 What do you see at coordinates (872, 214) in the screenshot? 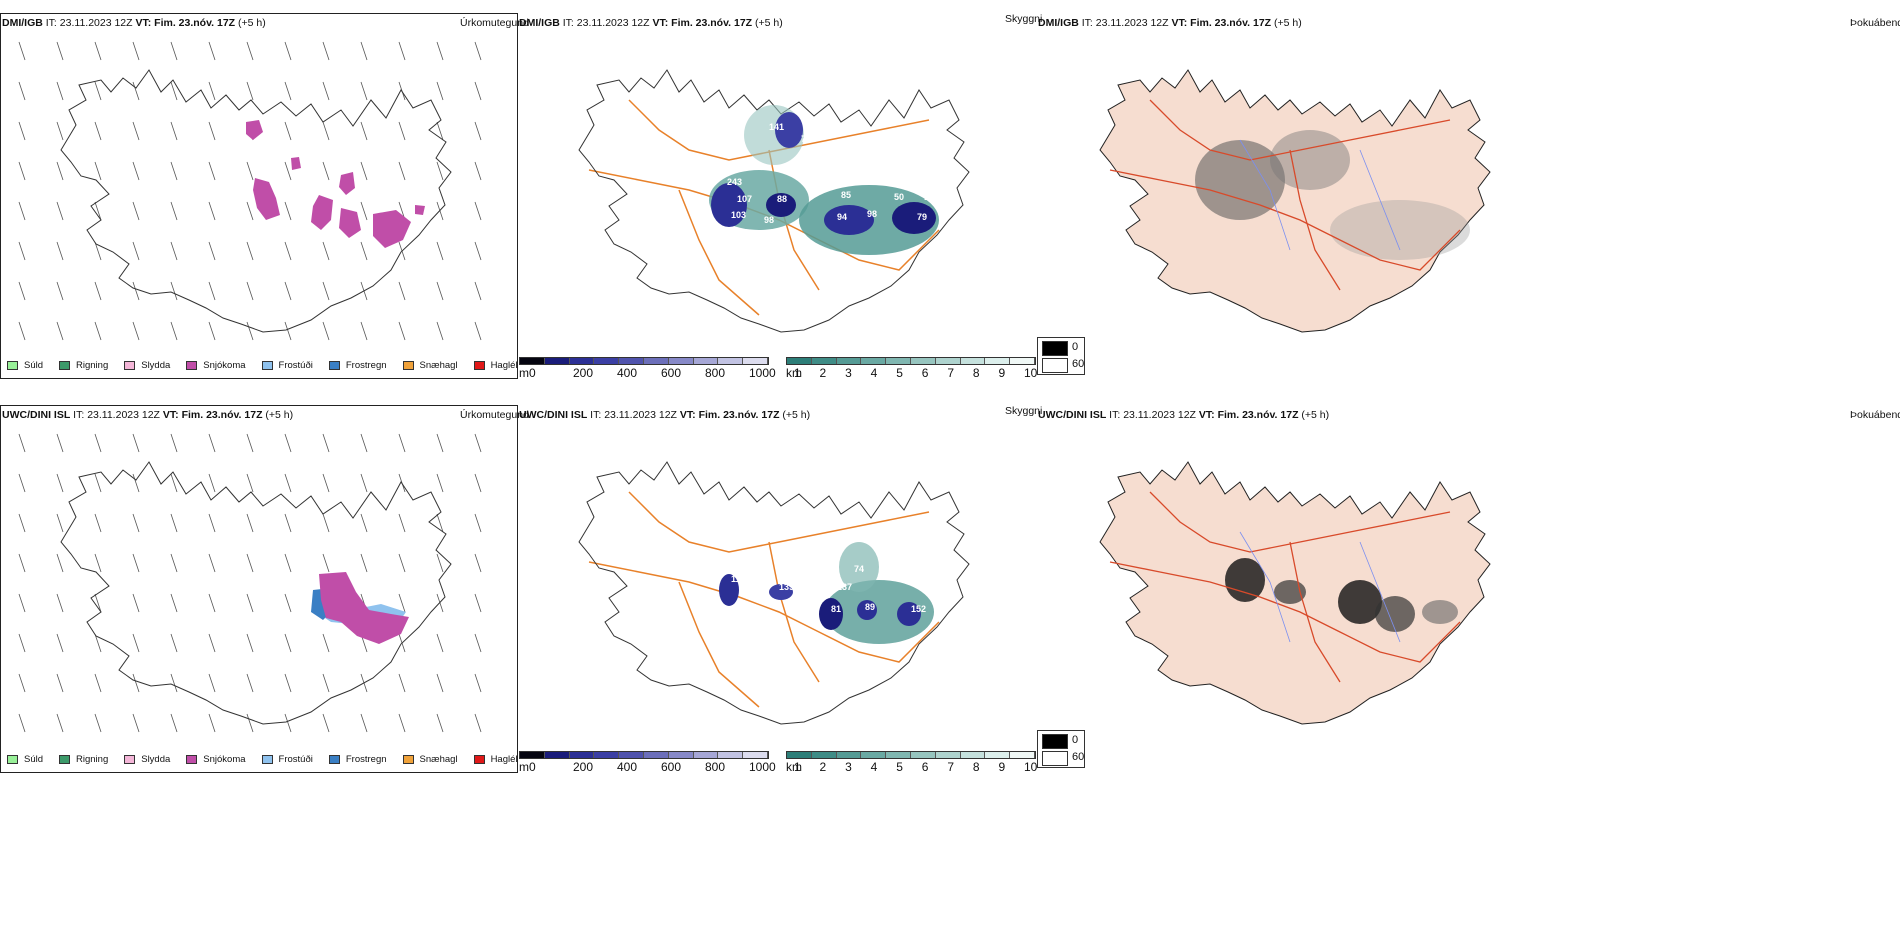
I see `cloud-base-value: 98` at bounding box center [872, 214].